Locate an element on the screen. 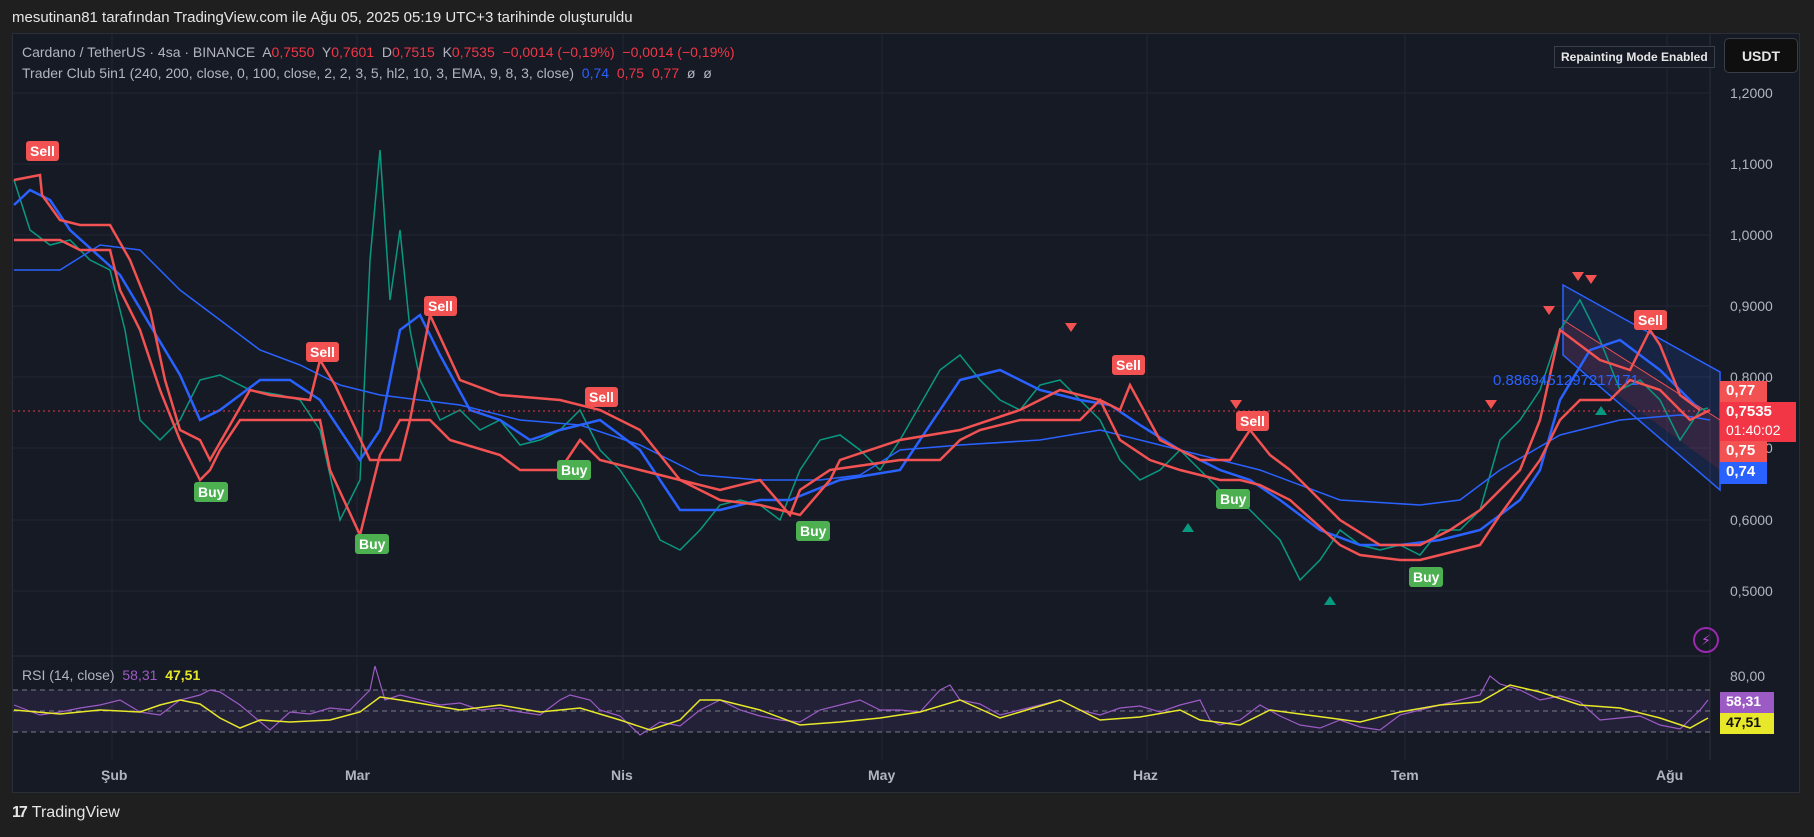  y-tick: 0,5000 is located at coordinates (1751, 591).